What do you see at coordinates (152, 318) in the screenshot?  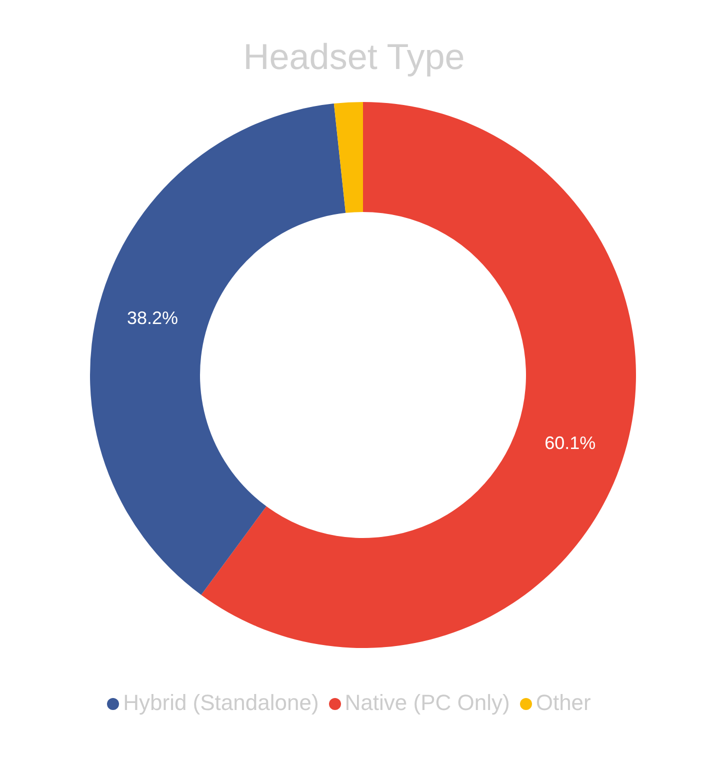 I see `data-label: 38.2%` at bounding box center [152, 318].